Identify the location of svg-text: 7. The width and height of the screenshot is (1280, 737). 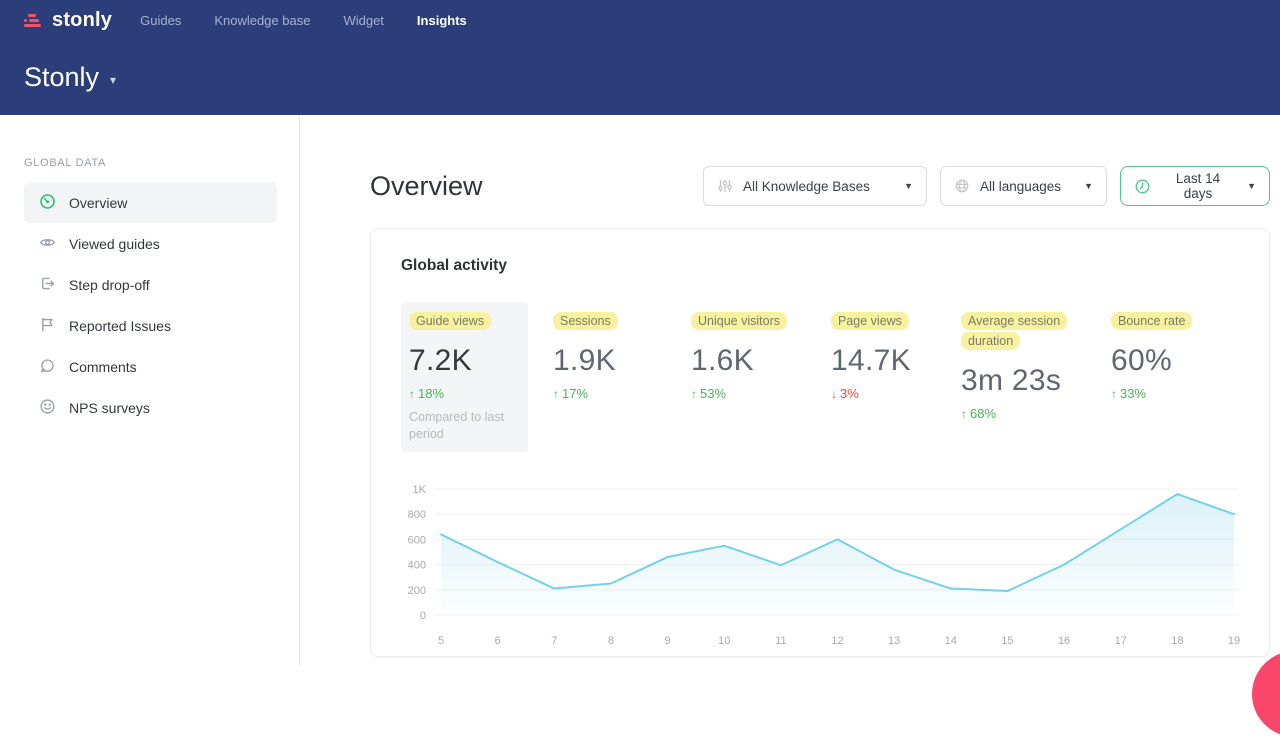
(554, 641).